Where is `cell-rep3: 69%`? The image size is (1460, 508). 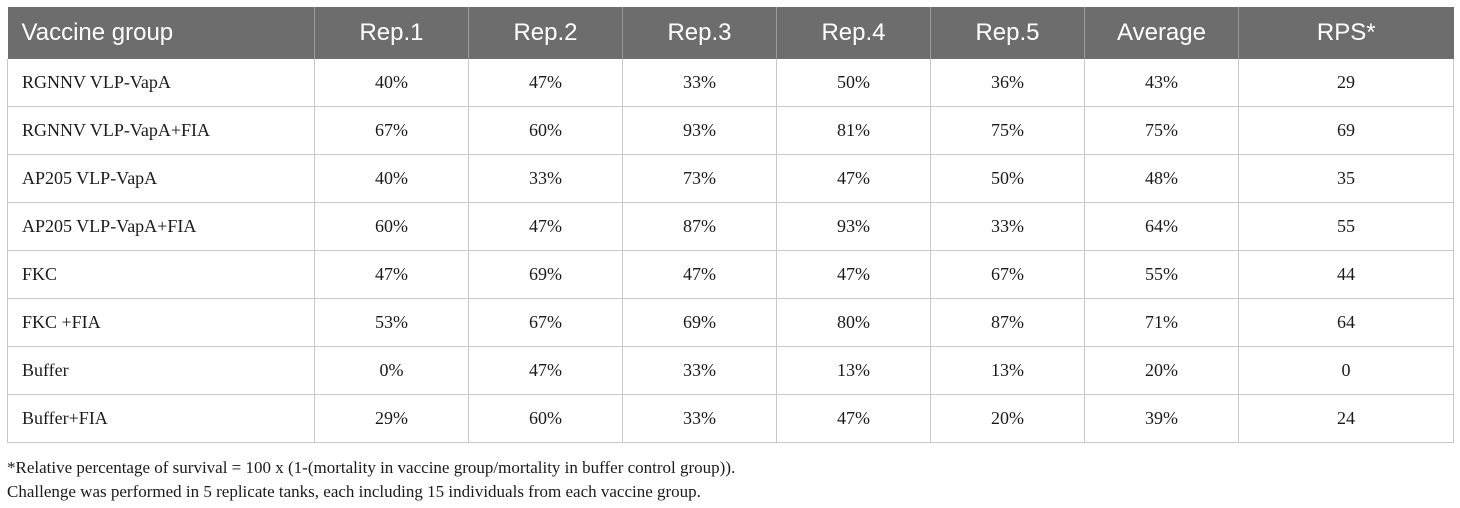 cell-rep3: 69% is located at coordinates (699, 322).